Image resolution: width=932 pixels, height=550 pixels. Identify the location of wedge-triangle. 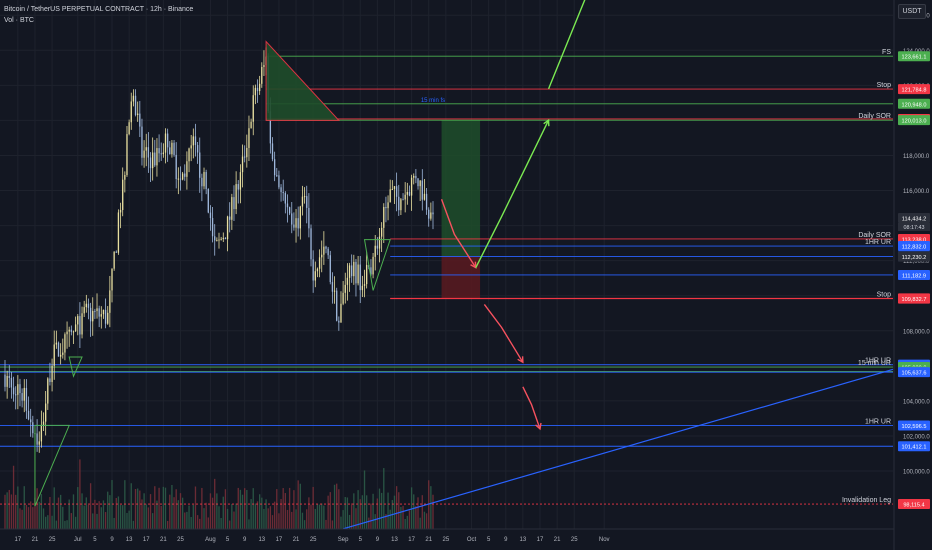
(302, 80).